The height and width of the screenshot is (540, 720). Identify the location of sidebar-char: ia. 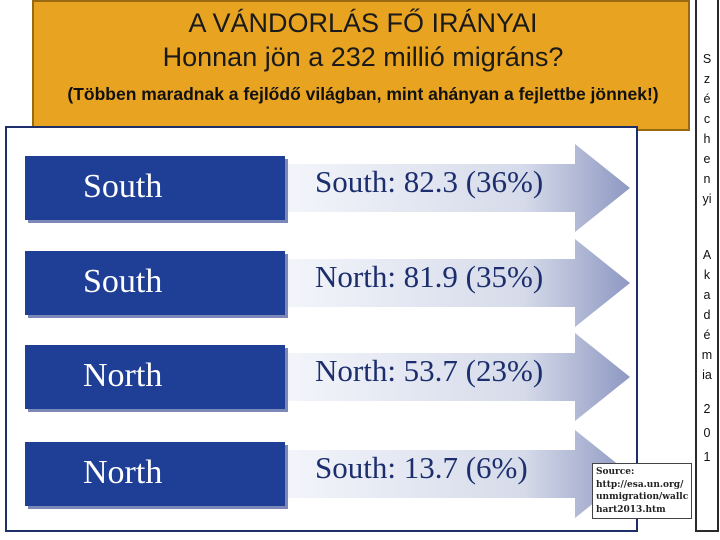
(707, 375).